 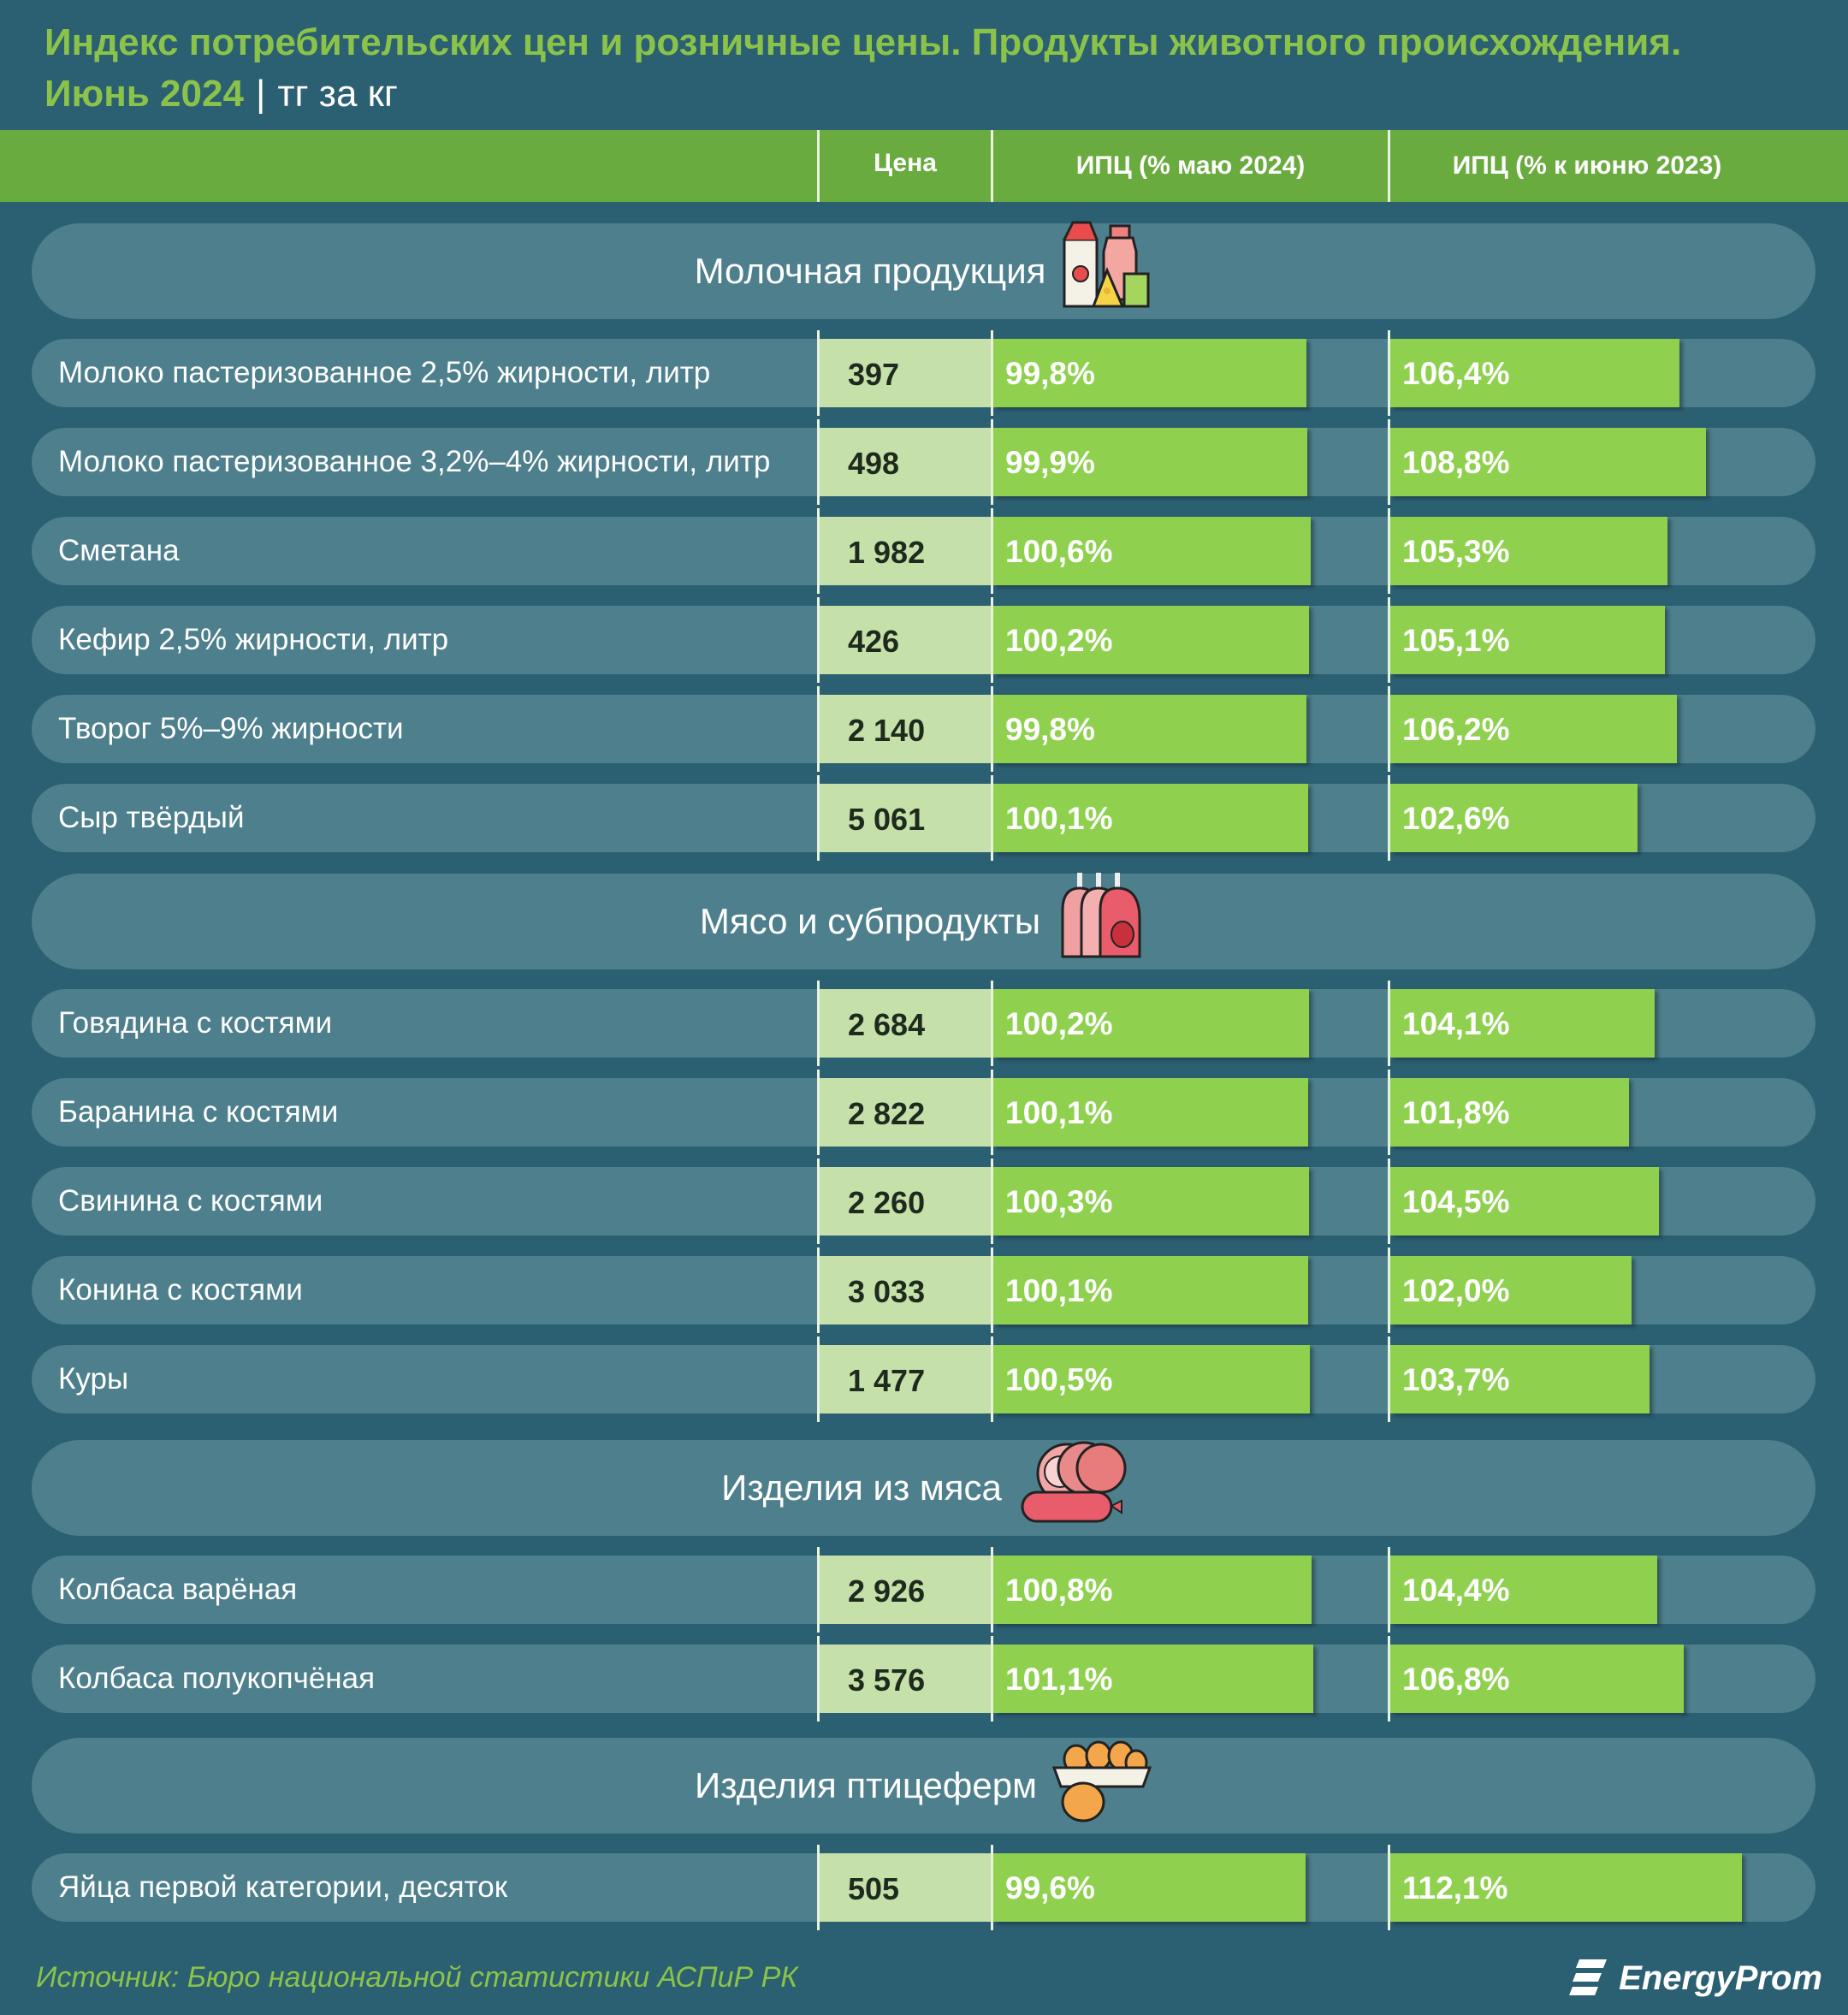 What do you see at coordinates (874, 641) in the screenshot?
I see `price-value: 426` at bounding box center [874, 641].